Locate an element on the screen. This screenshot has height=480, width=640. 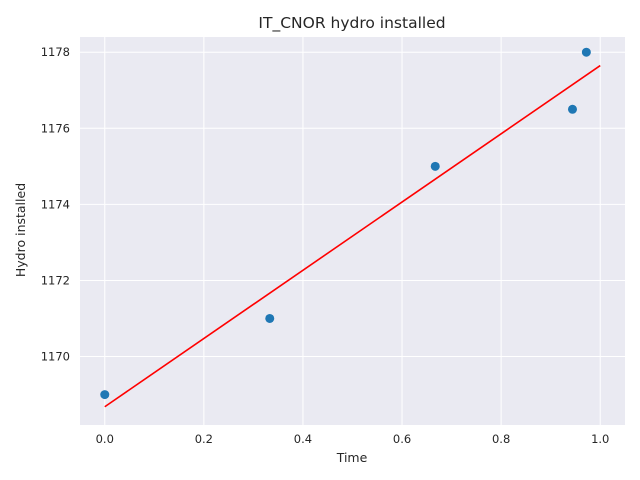
y-tick-label: 1172 is located at coordinates (55, 280).